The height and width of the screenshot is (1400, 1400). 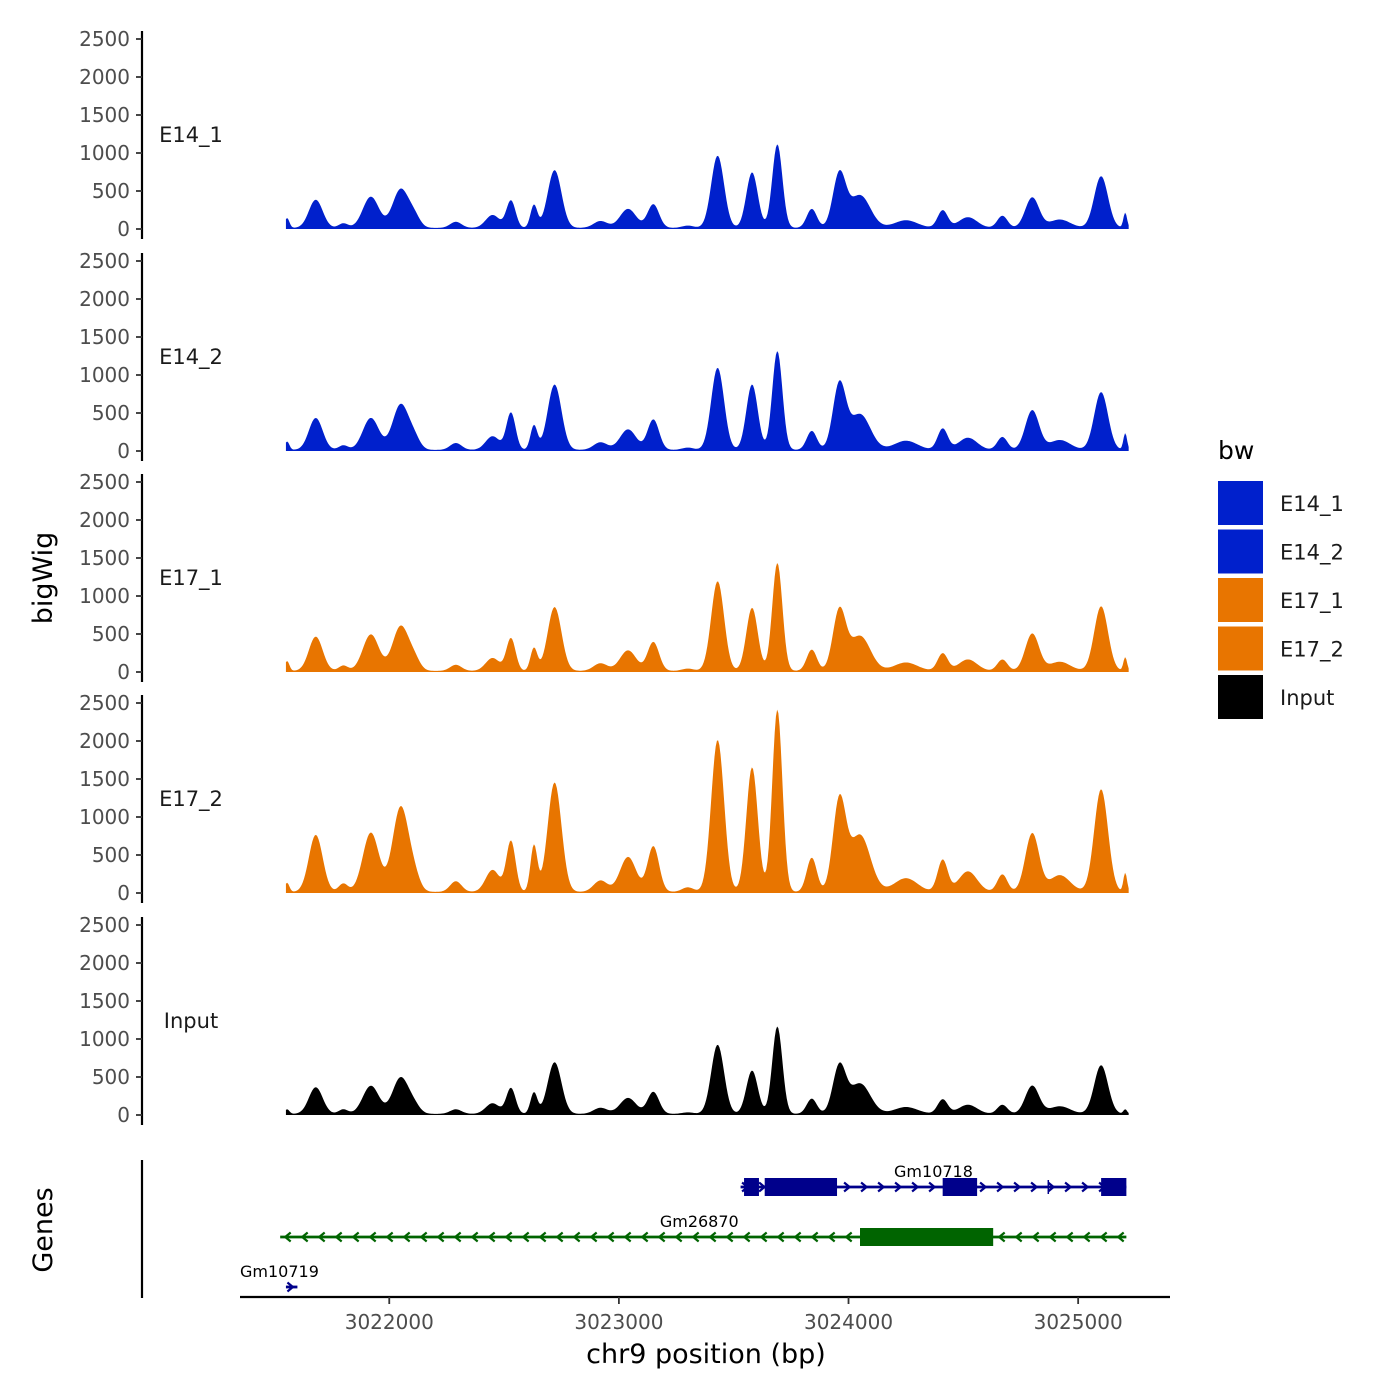 I want to click on x-axis-title: chr9 position (bp), so click(x=706, y=1354).